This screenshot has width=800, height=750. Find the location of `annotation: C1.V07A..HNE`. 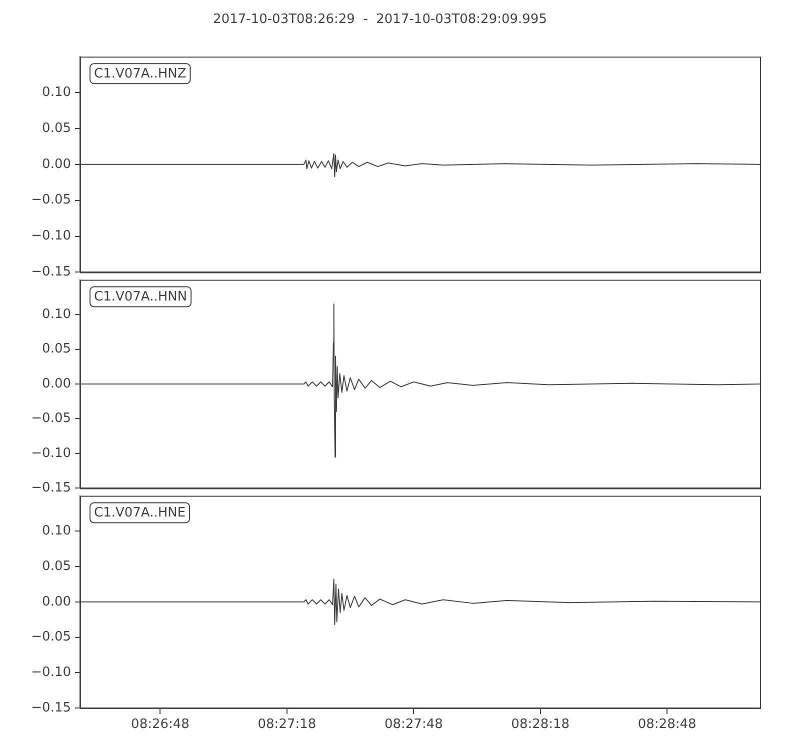

annotation: C1.V07A..HNE is located at coordinates (140, 513).